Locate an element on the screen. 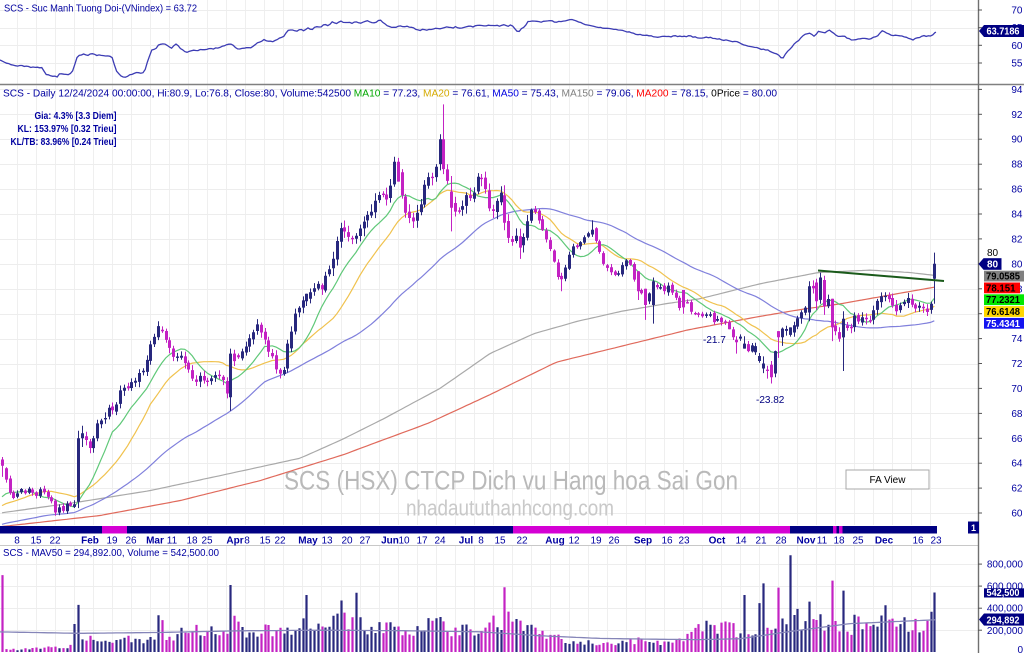 The image size is (1024, 653). svg-text: 400,000 is located at coordinates (1005, 609).